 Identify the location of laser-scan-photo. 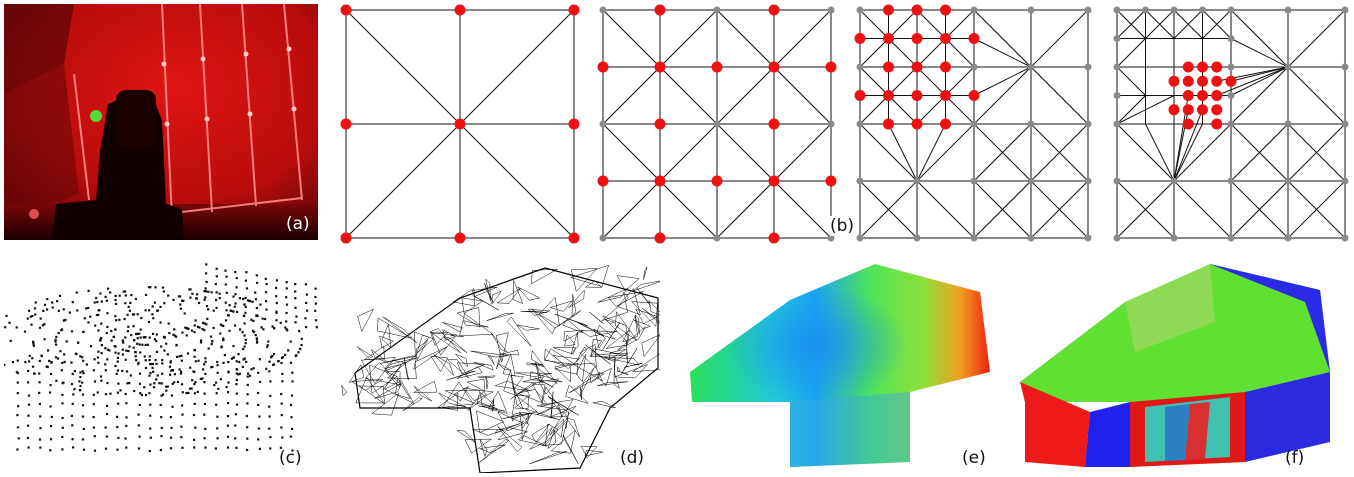
(161, 122).